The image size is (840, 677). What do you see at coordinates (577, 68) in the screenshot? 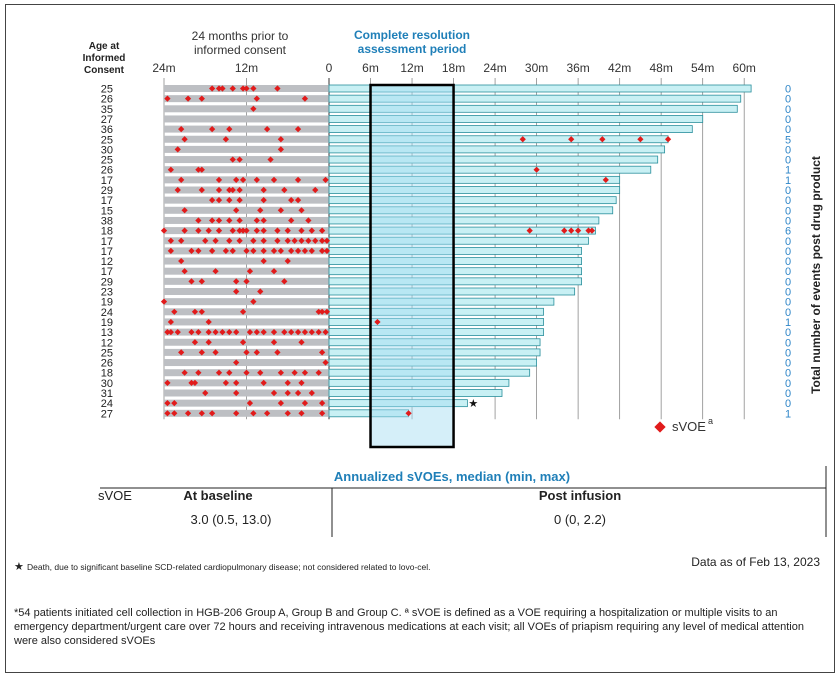
I see `x-tick-label-post: 36m` at bounding box center [577, 68].